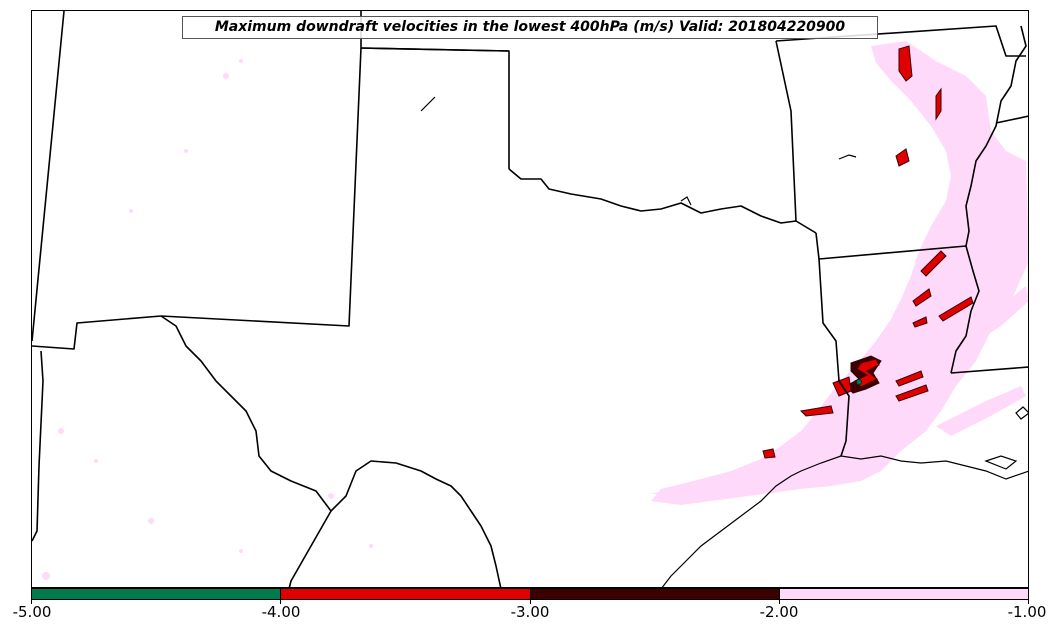  I want to click on colorbar-tick-label: -5.00, so click(32, 612).